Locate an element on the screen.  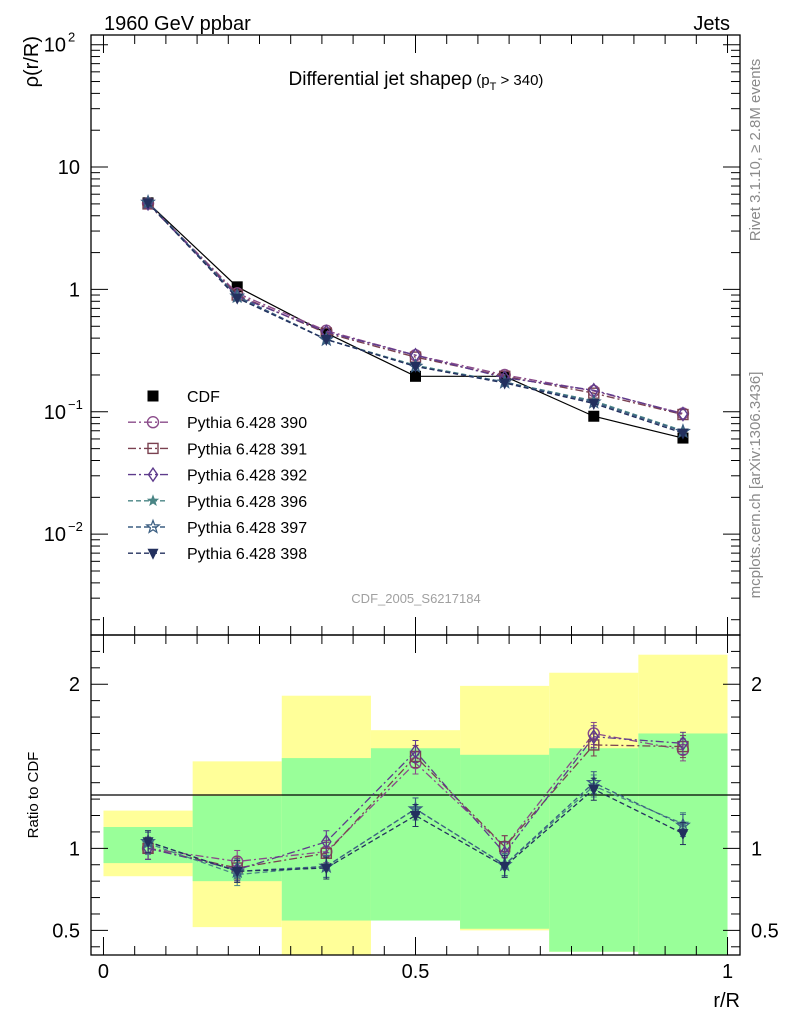
main-y-tick-label: 1 is located at coordinates (74, 290).